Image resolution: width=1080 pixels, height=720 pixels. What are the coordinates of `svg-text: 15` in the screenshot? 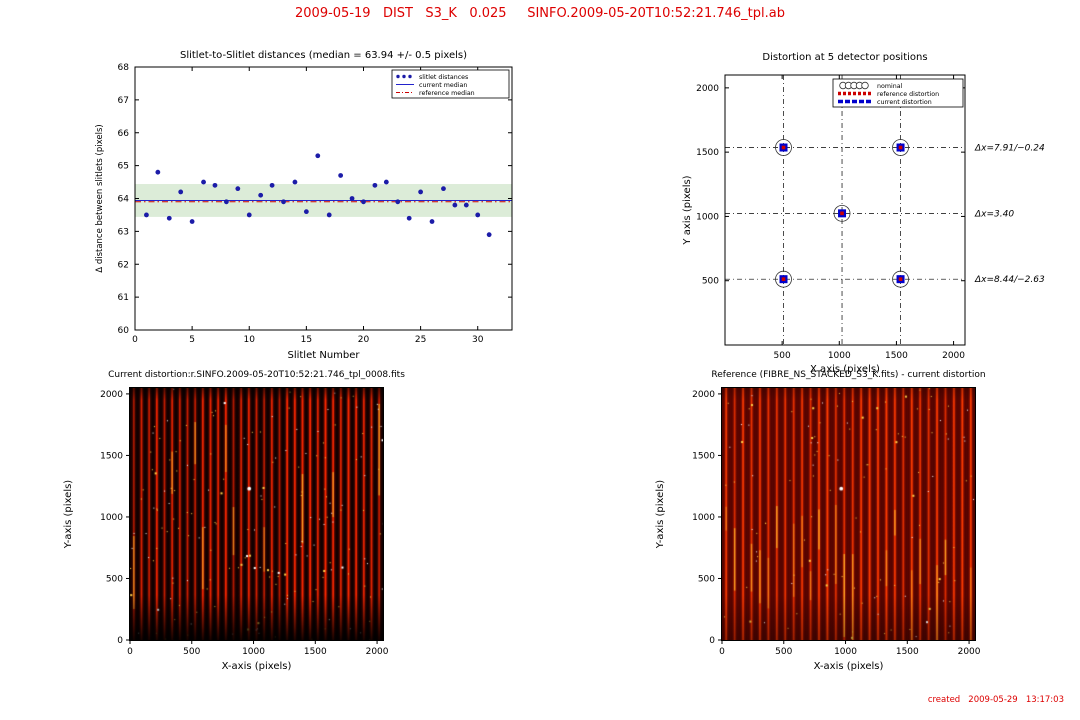 It's located at (306, 340).